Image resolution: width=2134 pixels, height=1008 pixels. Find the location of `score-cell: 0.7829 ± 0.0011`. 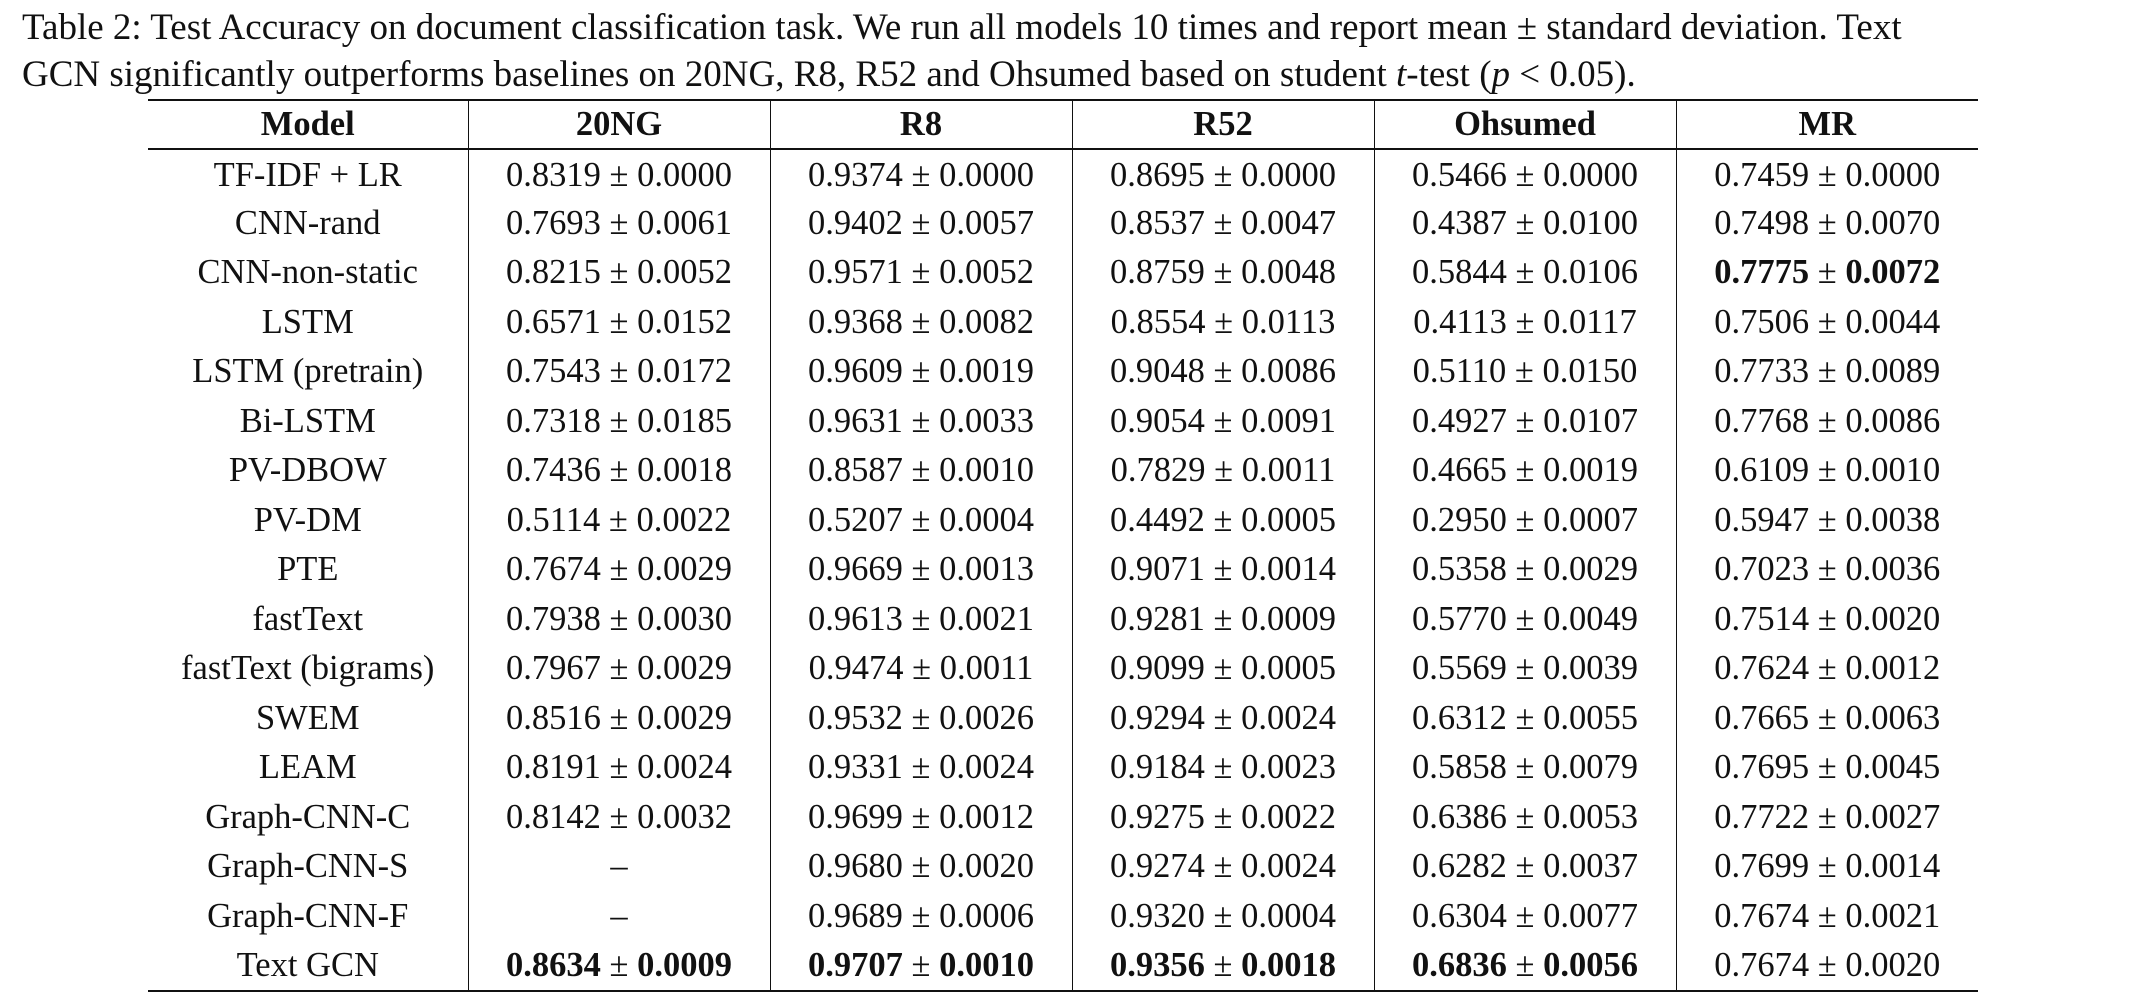

score-cell: 0.7829 ± 0.0011 is located at coordinates (1222, 471).